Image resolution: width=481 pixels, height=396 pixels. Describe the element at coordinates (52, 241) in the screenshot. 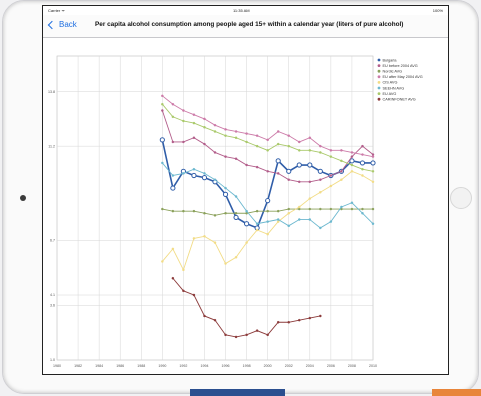

I see `y-tick-label: 6.7` at that location.